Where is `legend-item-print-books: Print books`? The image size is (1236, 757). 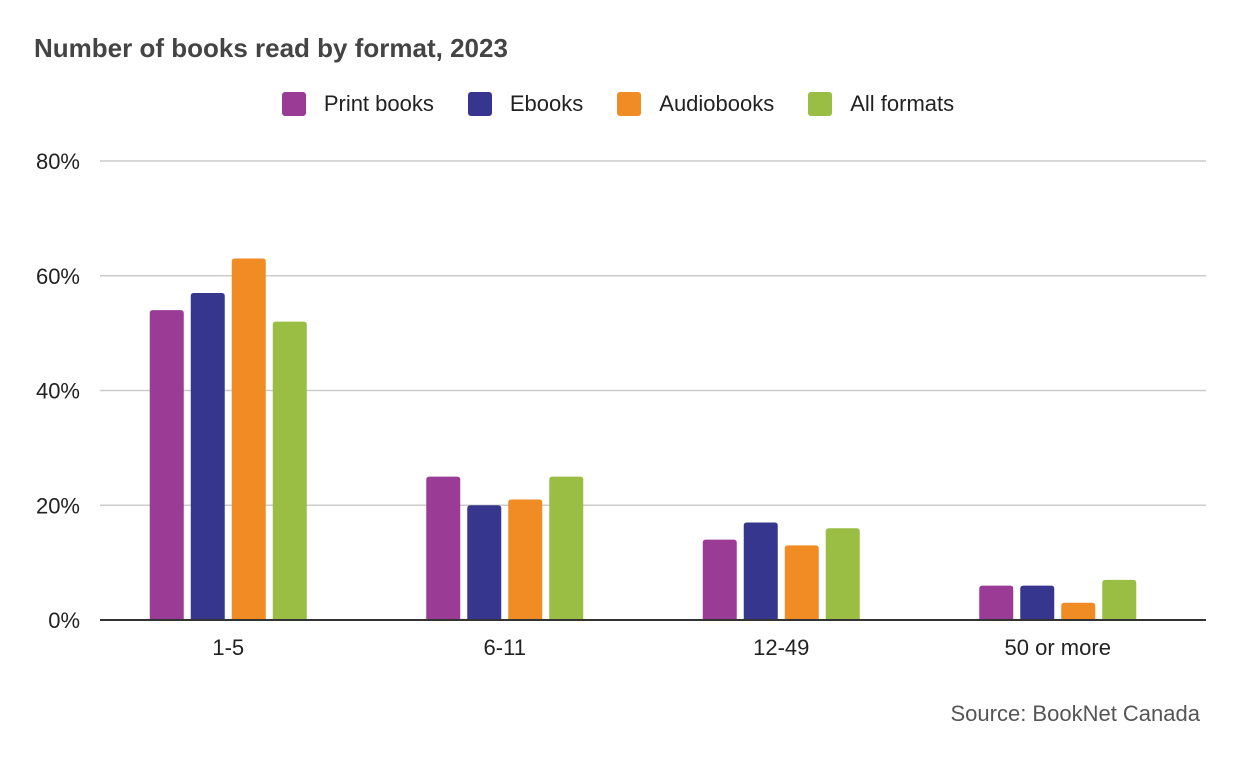 legend-item-print-books: Print books is located at coordinates (357, 104).